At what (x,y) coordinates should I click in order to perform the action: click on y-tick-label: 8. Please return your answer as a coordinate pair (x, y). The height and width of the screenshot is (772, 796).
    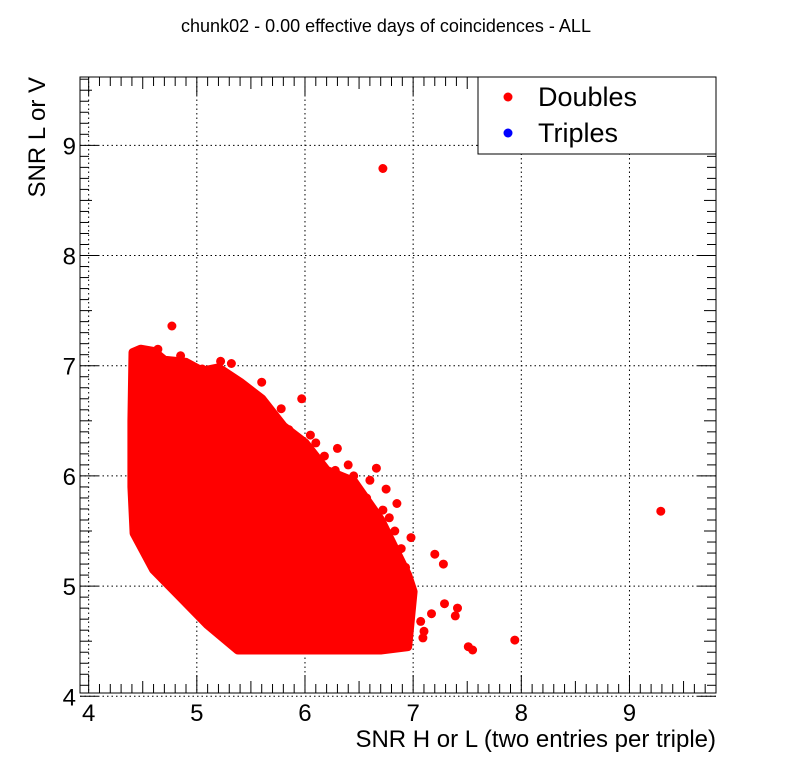
    Looking at the image, I should click on (69, 257).